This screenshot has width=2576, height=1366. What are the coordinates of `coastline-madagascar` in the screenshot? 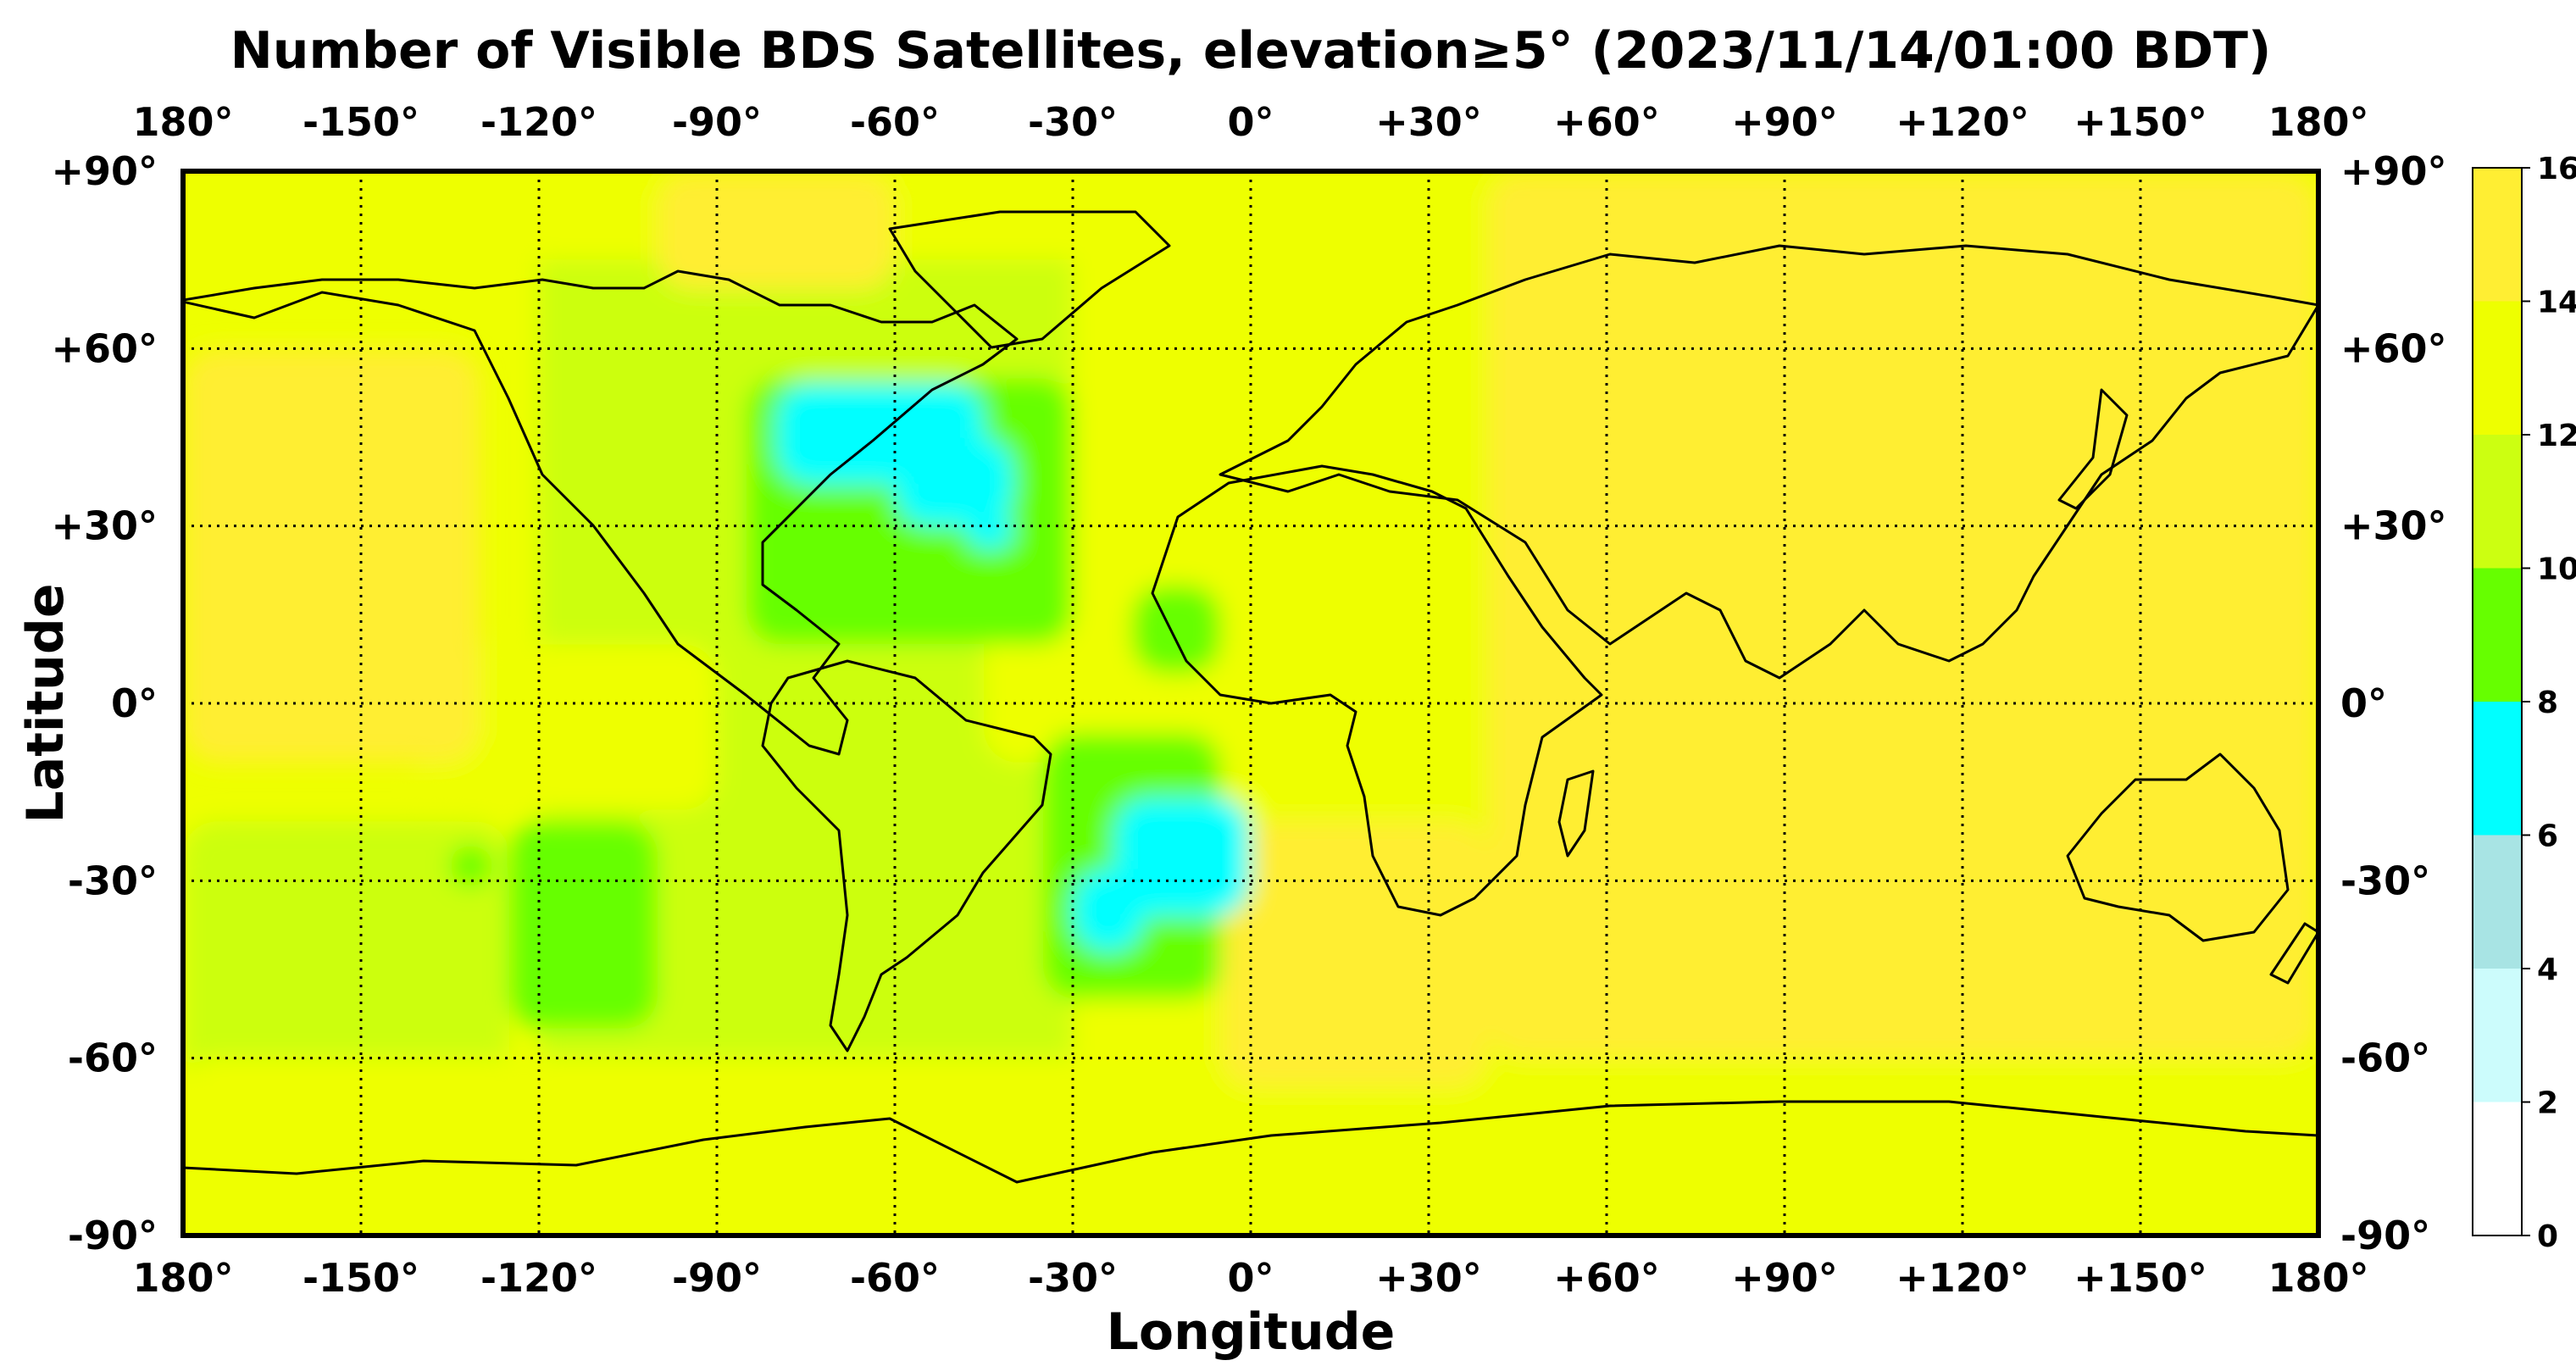 It's located at (1576, 813).